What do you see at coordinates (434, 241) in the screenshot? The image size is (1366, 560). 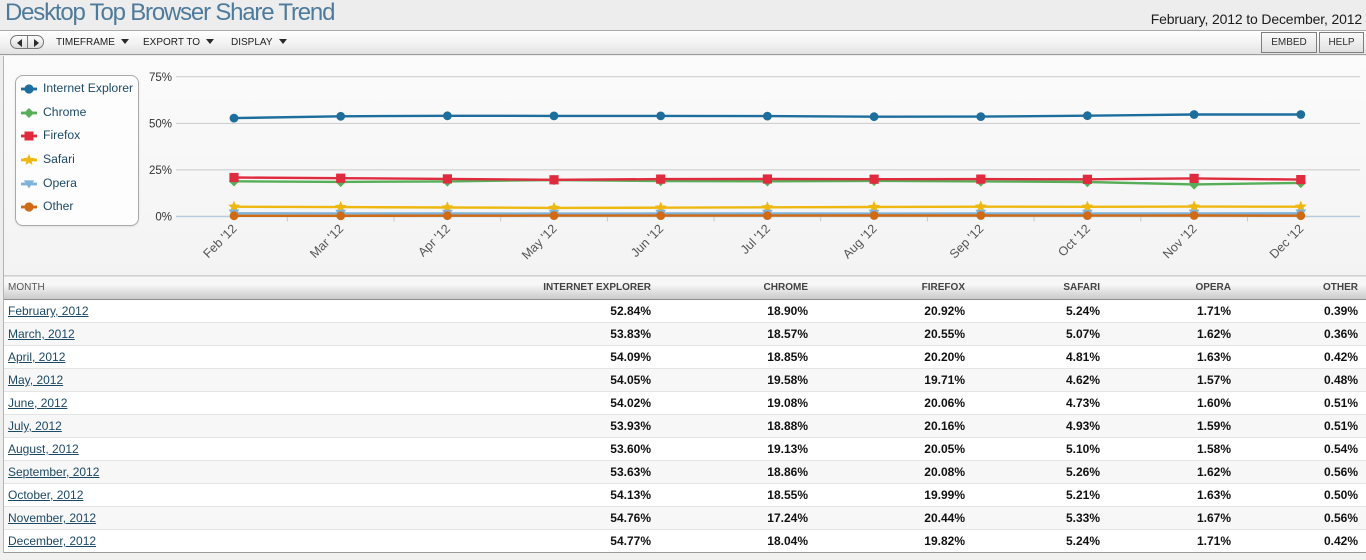 I see `svg-text: Apr '12` at bounding box center [434, 241].